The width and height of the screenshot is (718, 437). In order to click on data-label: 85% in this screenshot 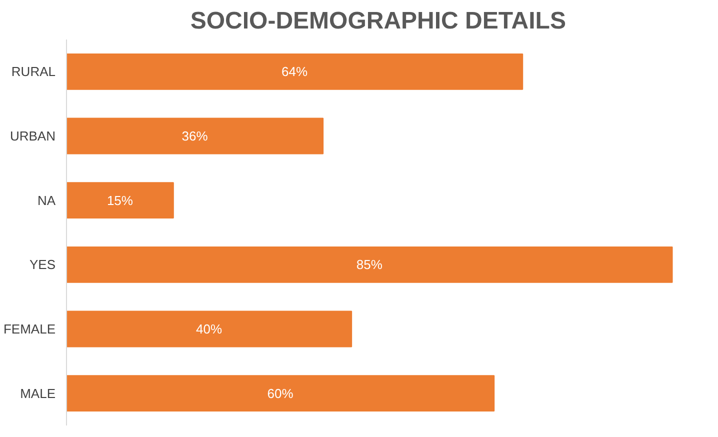, I will do `click(369, 264)`.